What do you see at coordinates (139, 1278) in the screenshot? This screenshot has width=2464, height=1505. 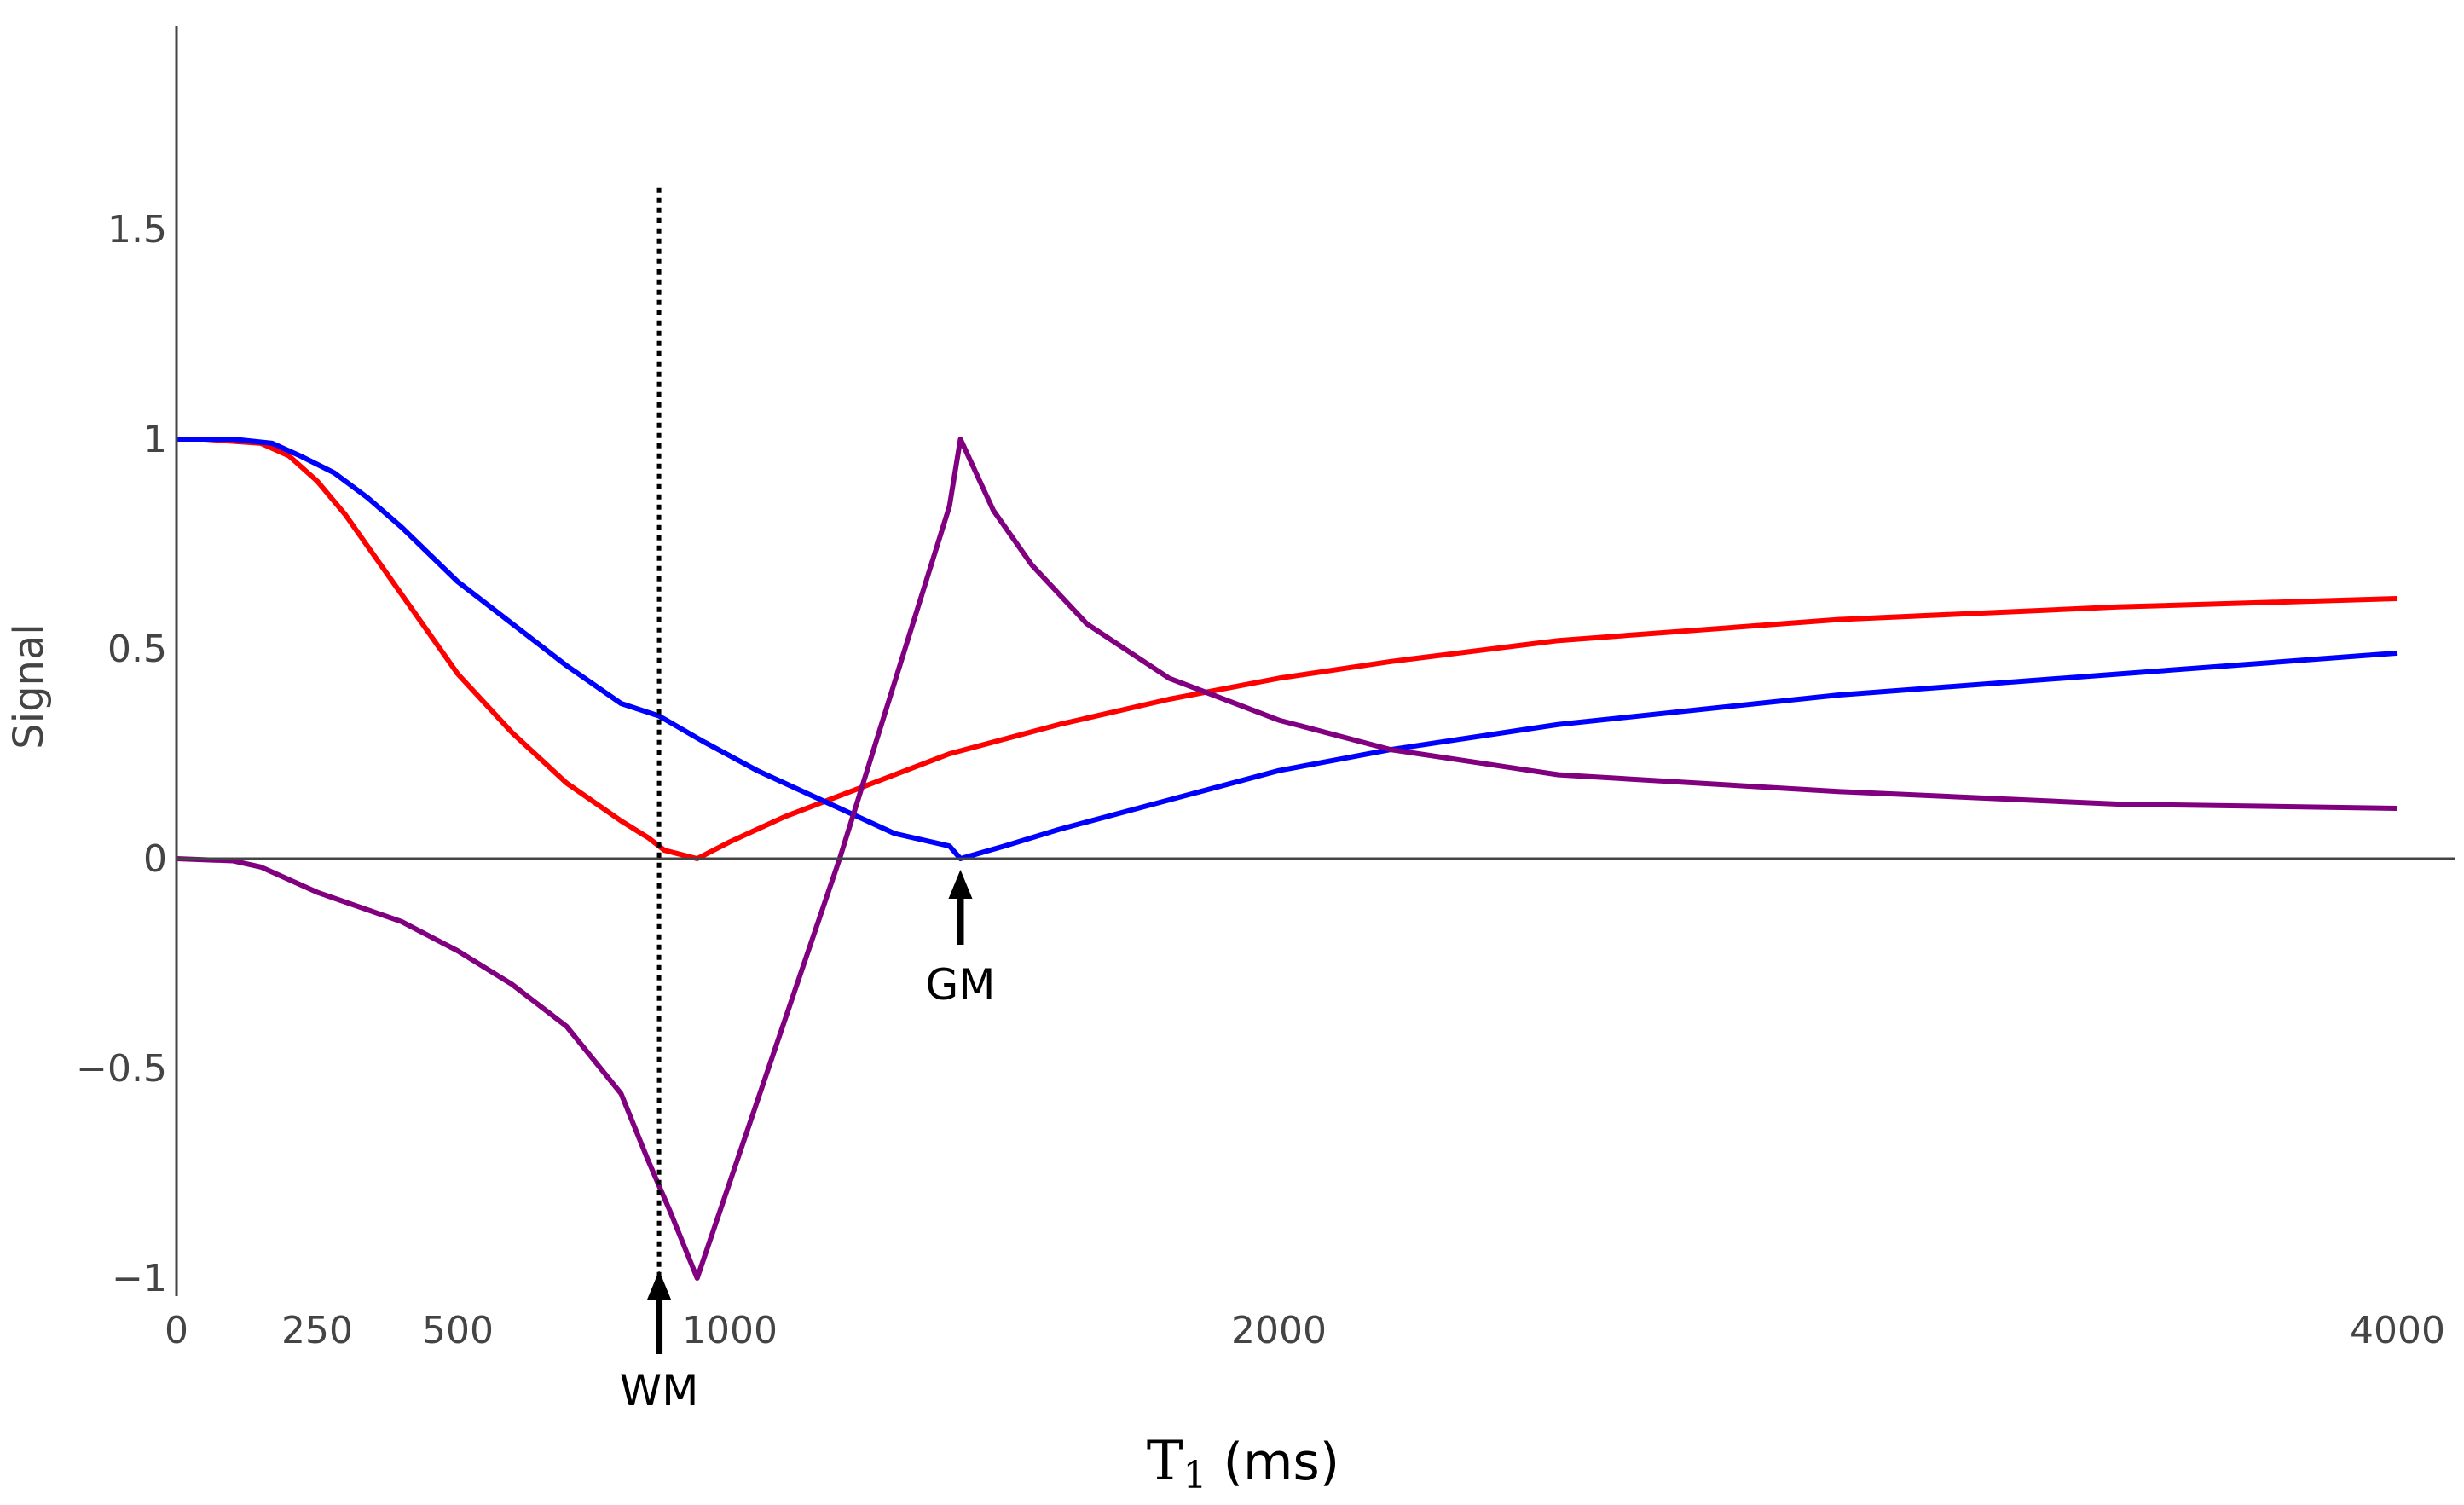 I see `y-tick-label: −1` at bounding box center [139, 1278].